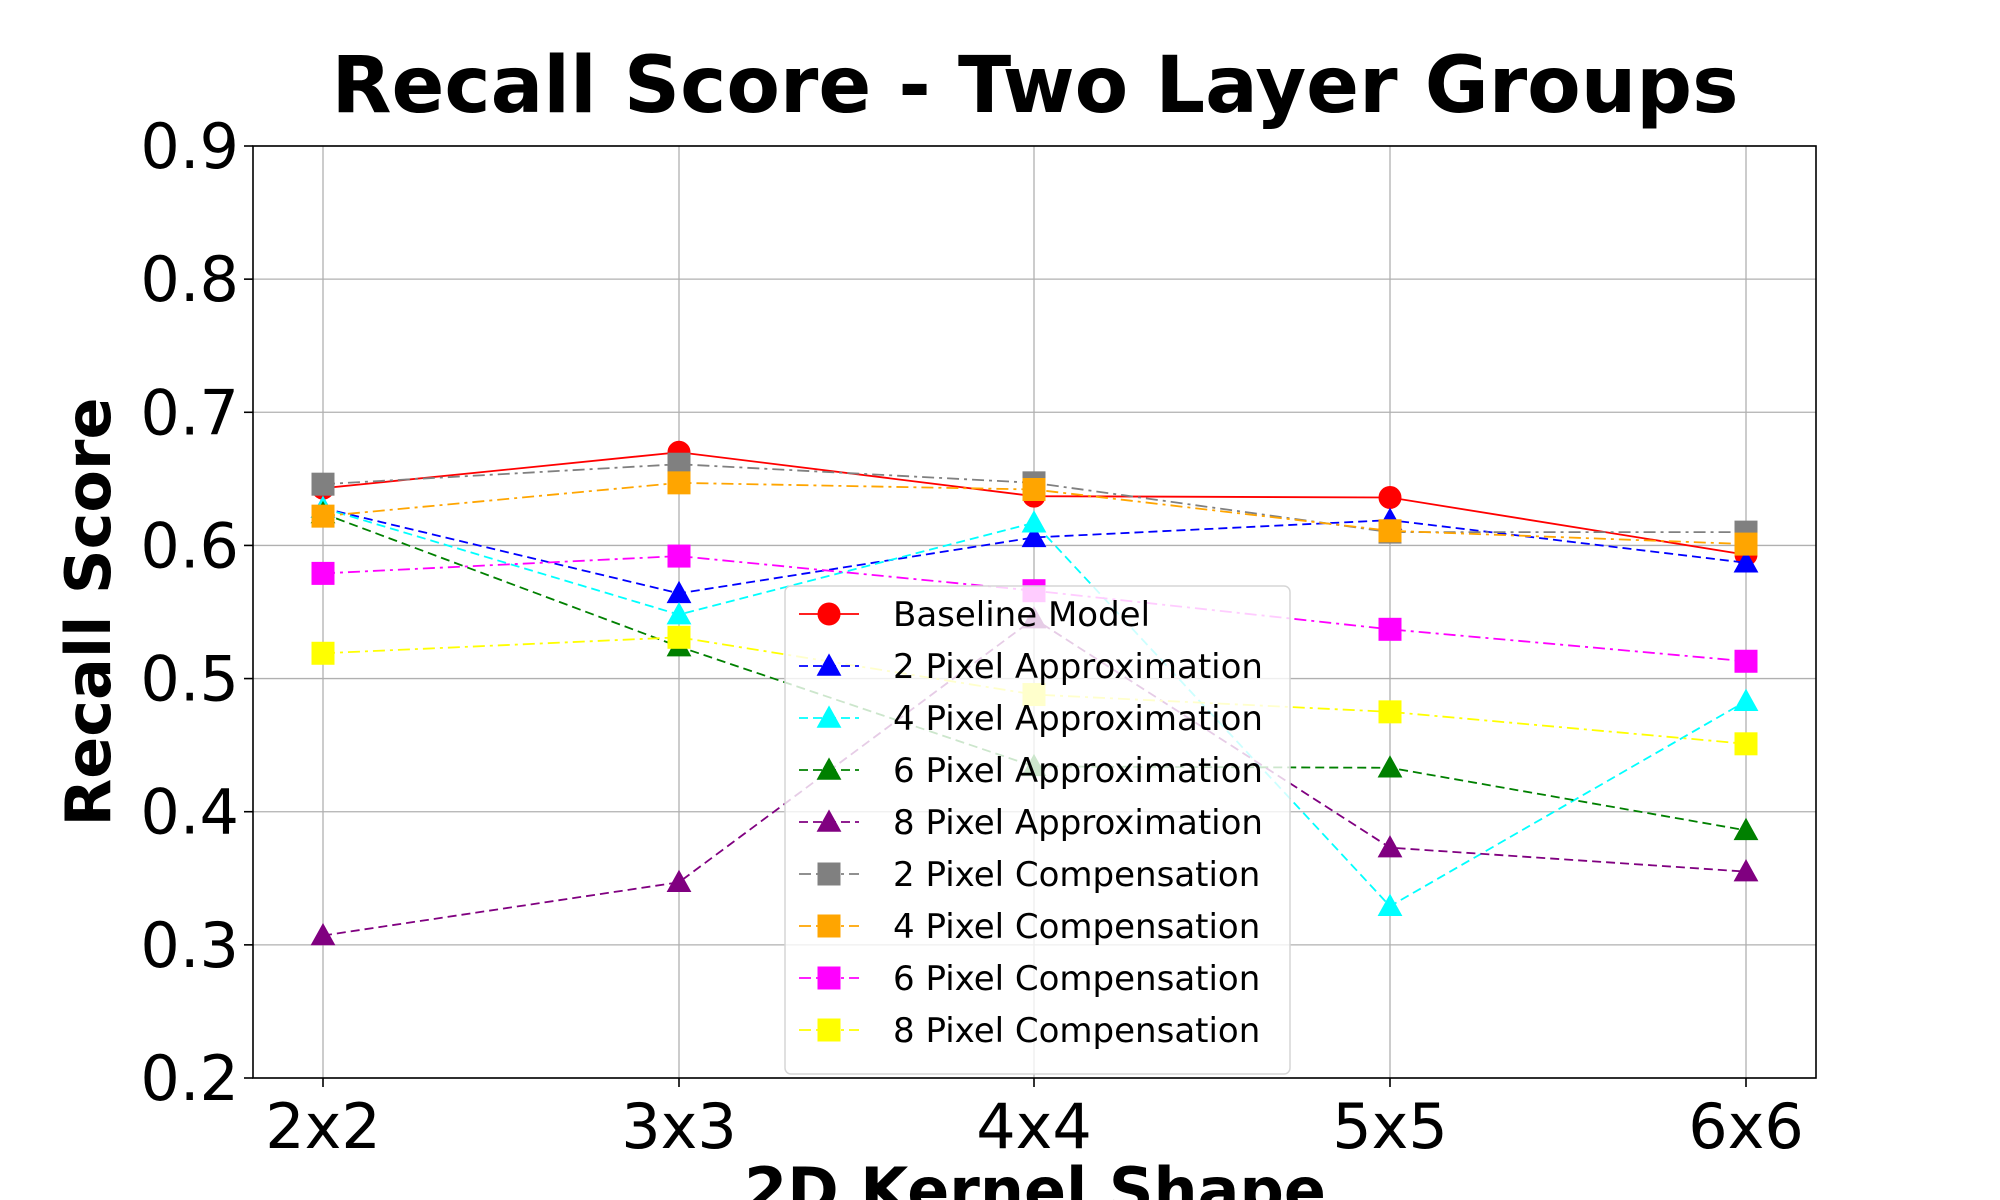 This screenshot has width=2000, height=1200. I want to click on x-tick-label-1: 3x3, so click(679, 1126).